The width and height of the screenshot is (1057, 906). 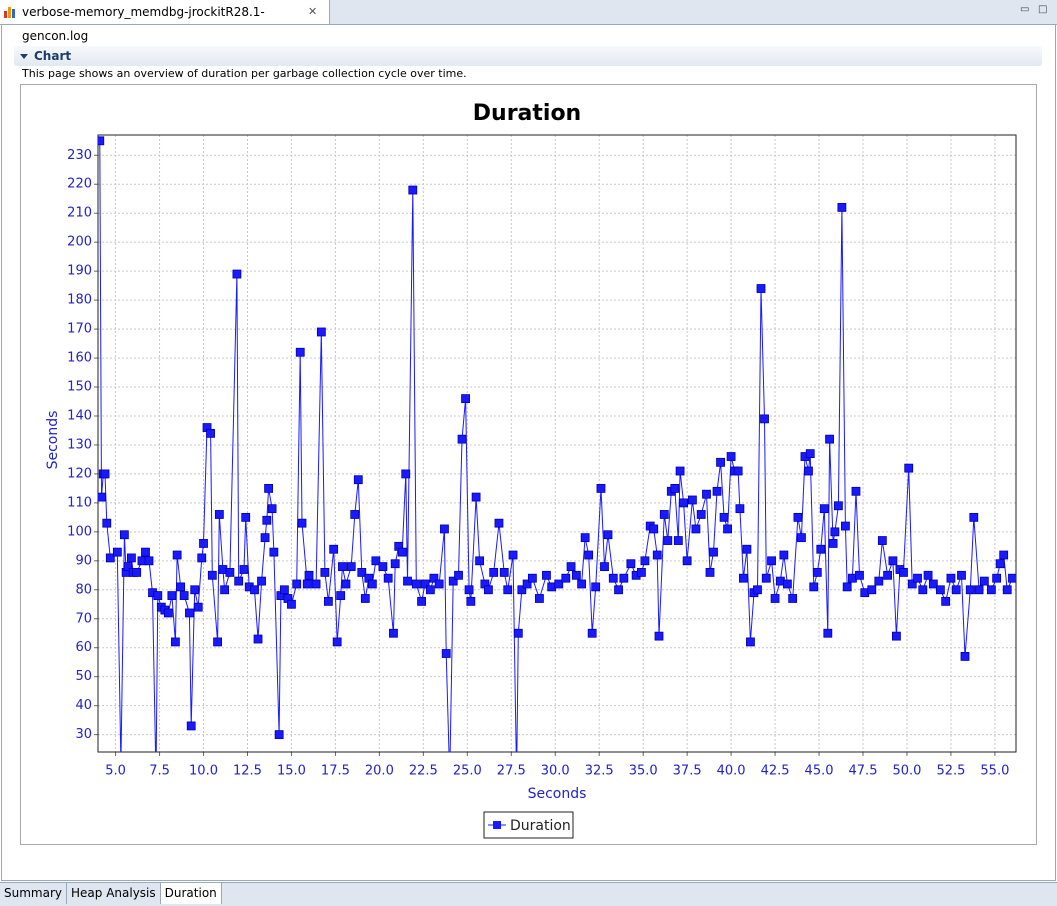 What do you see at coordinates (79, 415) in the screenshot?
I see `y-tick-label: 140` at bounding box center [79, 415].